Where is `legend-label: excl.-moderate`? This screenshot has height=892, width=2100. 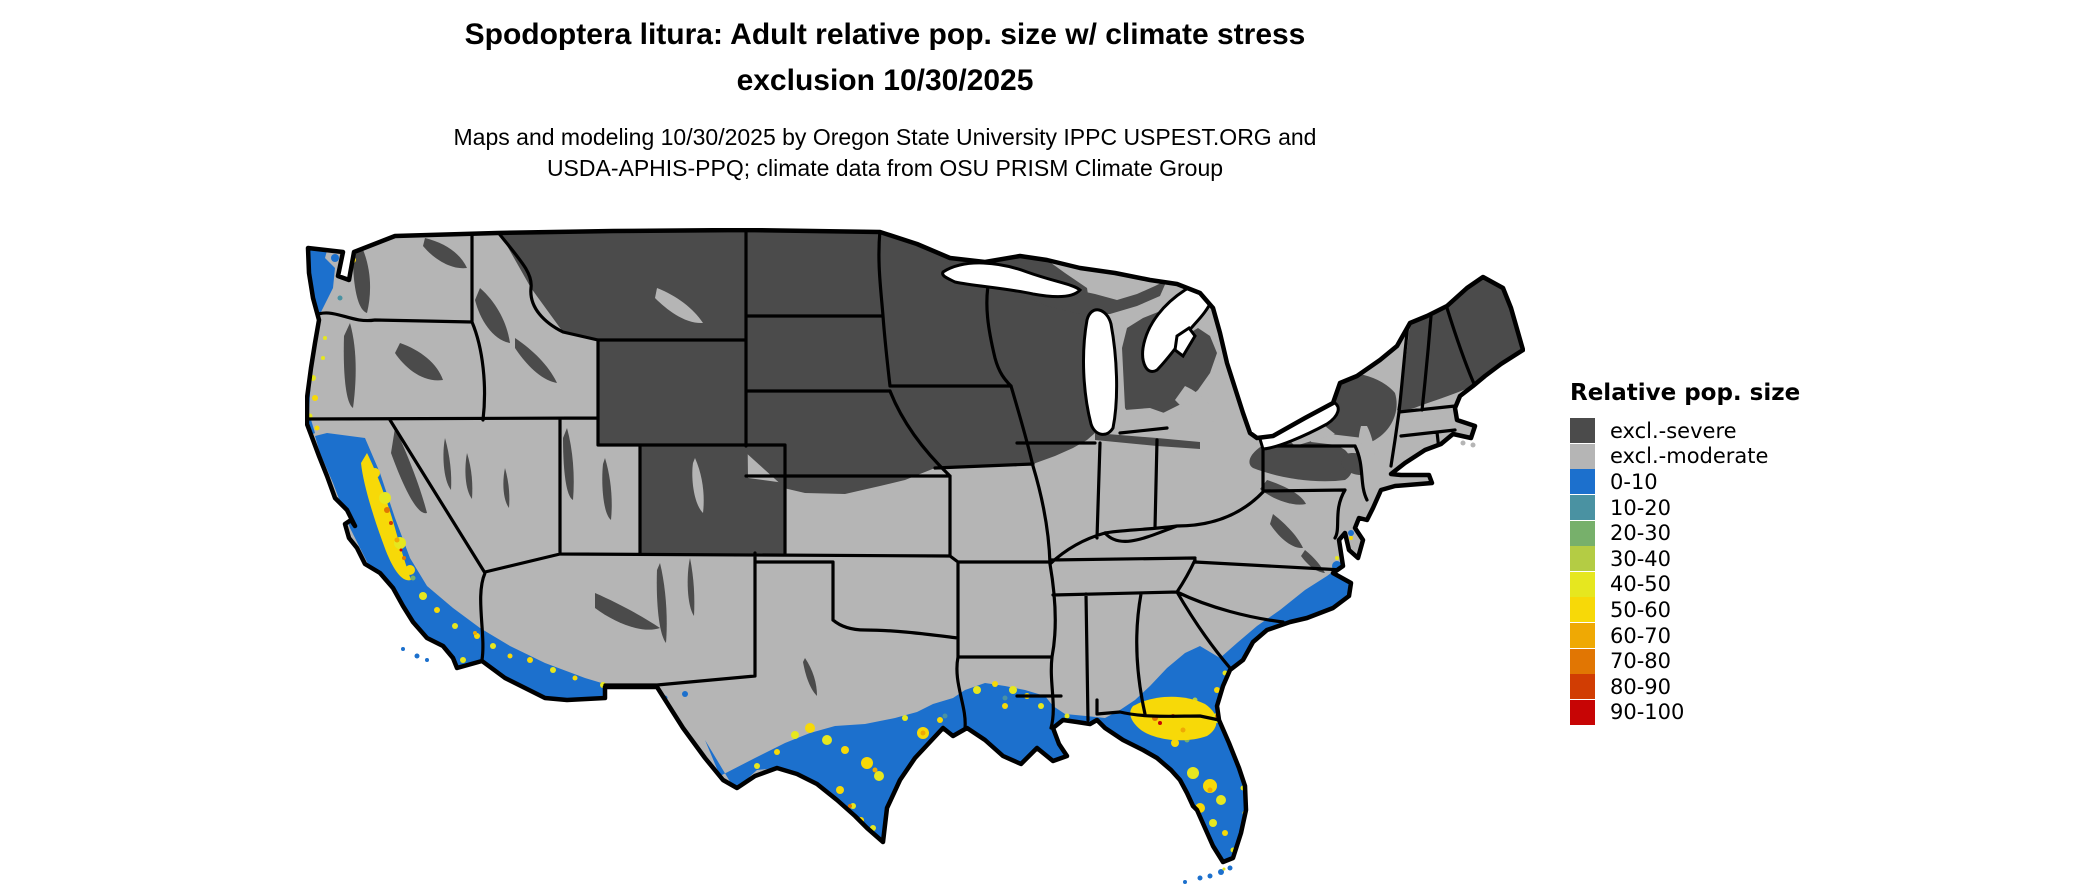 legend-label: excl.-moderate is located at coordinates (1689, 456).